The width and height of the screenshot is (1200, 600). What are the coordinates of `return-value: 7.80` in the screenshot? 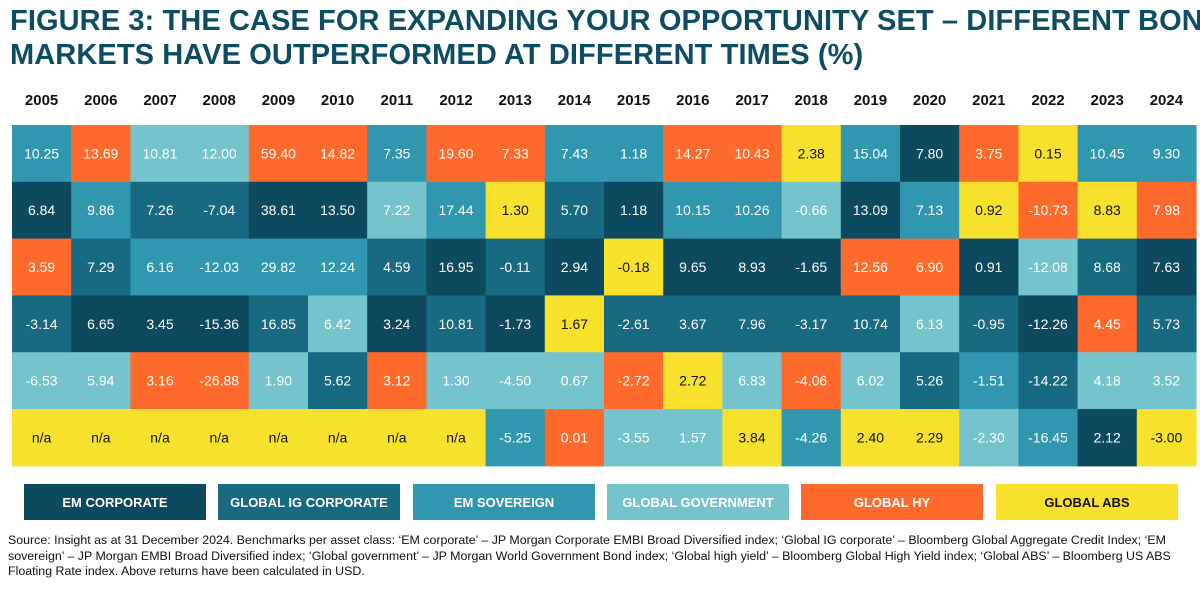 It's located at (929, 153).